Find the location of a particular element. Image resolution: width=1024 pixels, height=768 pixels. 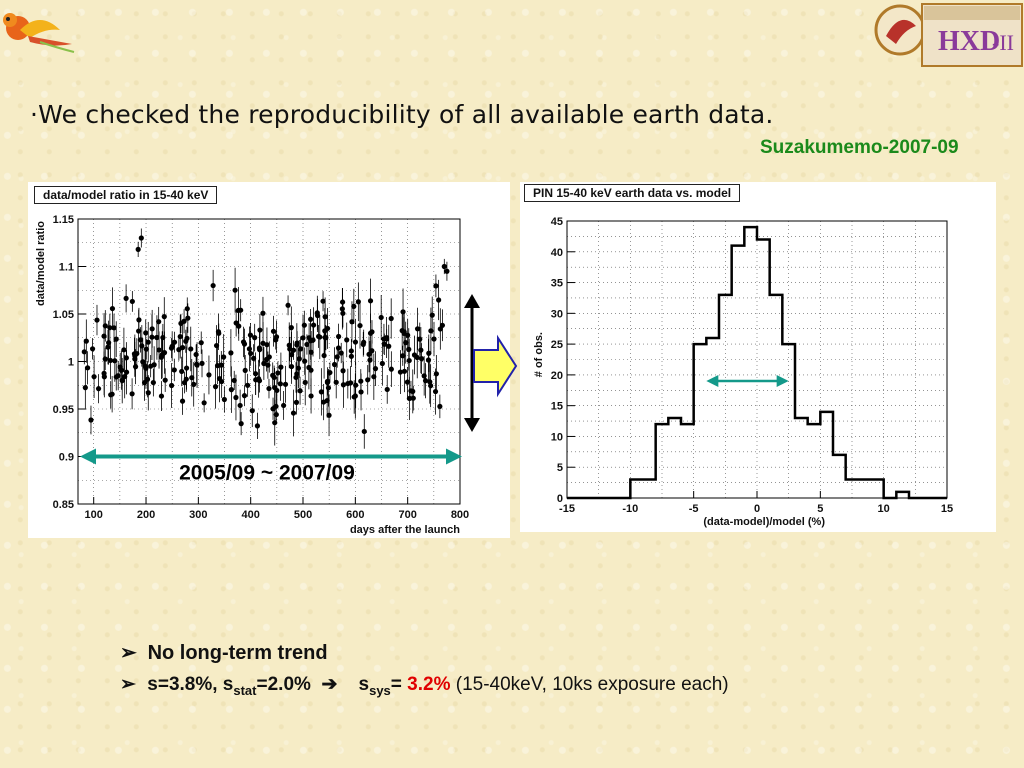

chart2-title: PIN 15-40 keV earth data vs. model is located at coordinates (632, 193).